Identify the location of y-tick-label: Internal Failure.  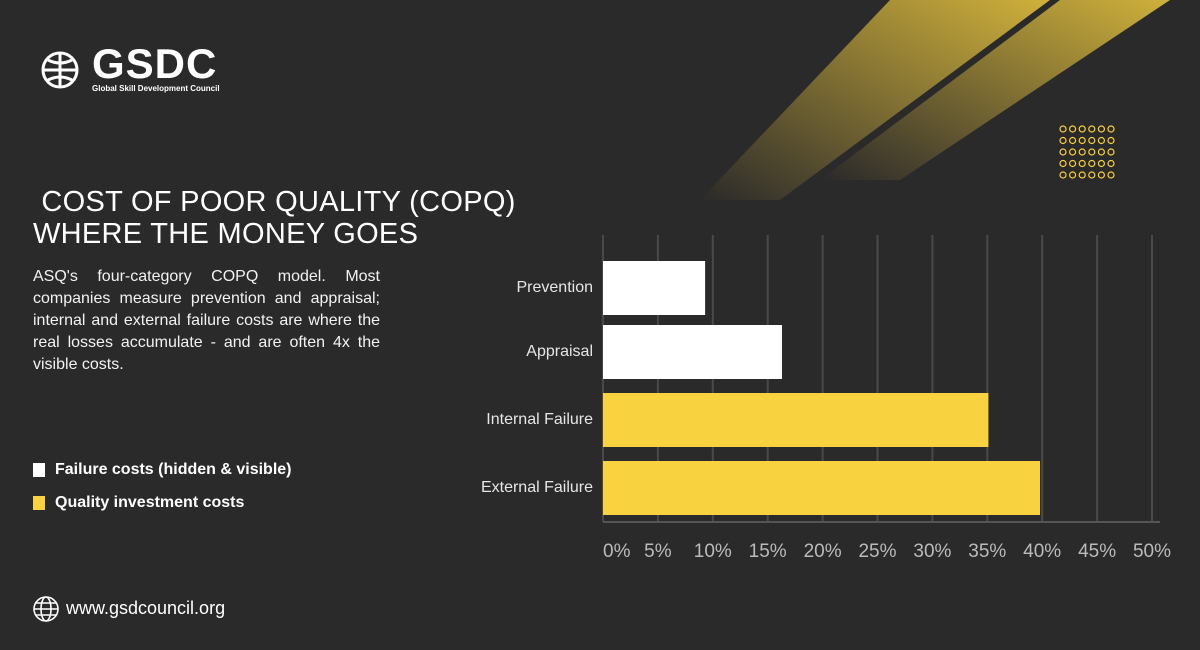
(539, 419).